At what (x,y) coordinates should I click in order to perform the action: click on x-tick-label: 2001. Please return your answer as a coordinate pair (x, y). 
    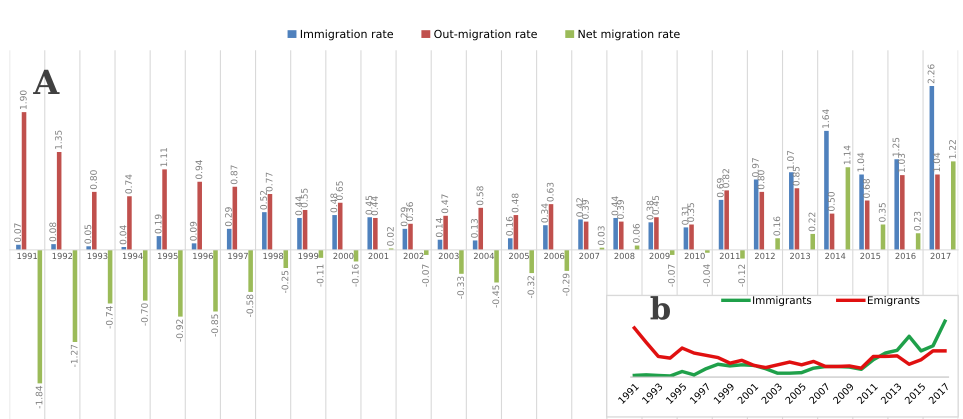
    Looking at the image, I should click on (378, 256).